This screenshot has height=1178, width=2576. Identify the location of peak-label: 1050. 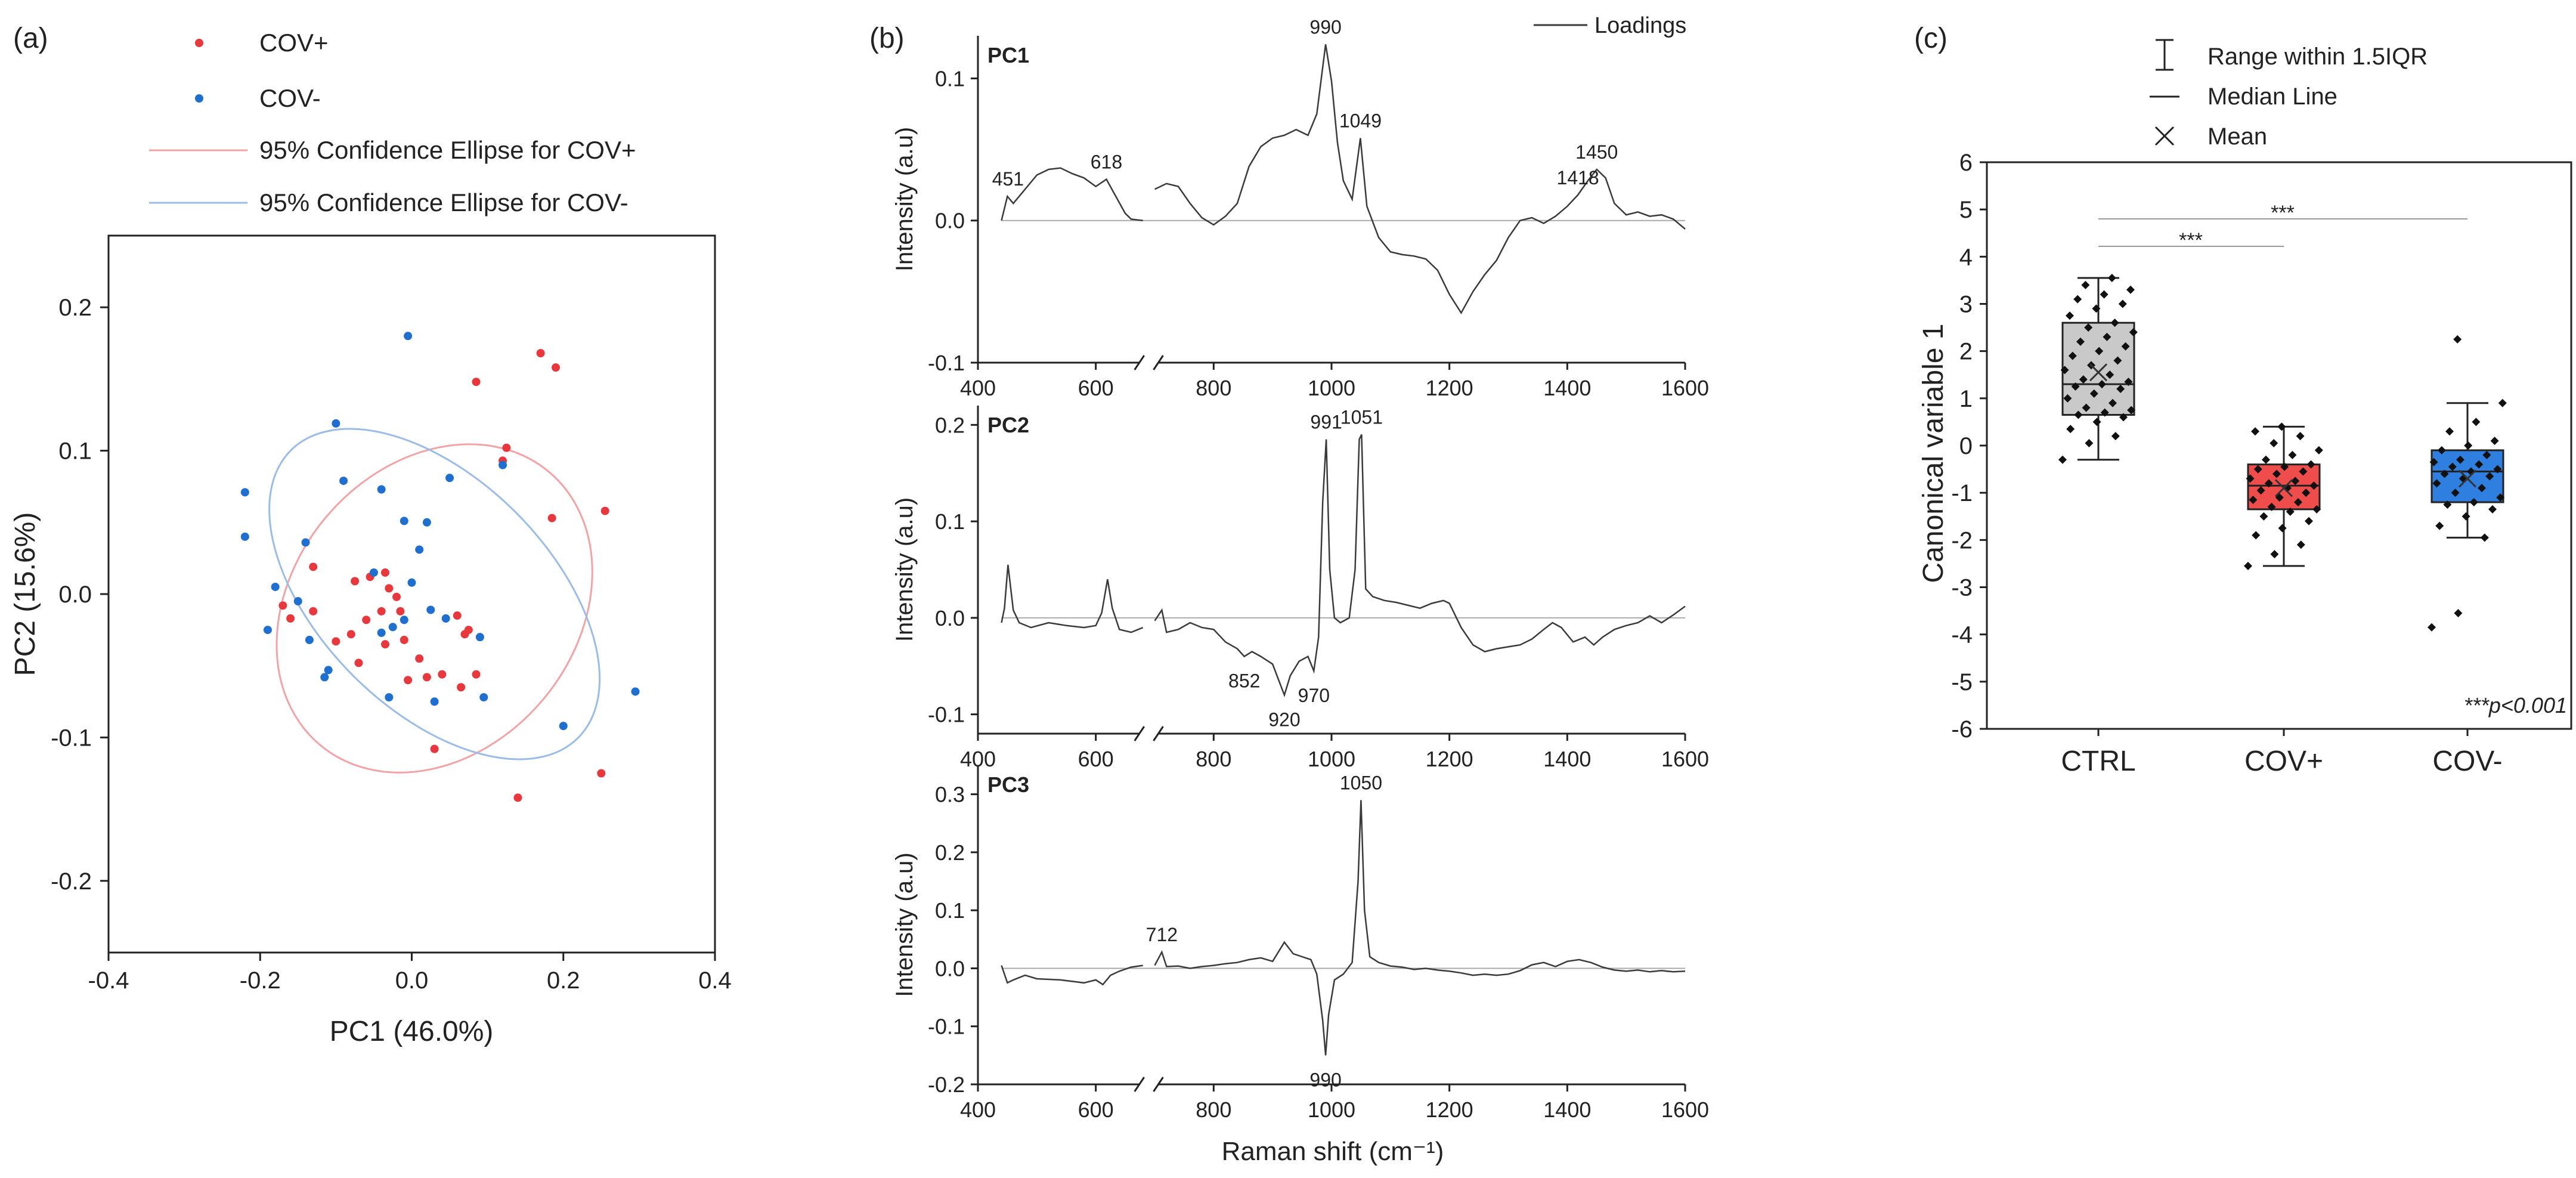
(1361, 782).